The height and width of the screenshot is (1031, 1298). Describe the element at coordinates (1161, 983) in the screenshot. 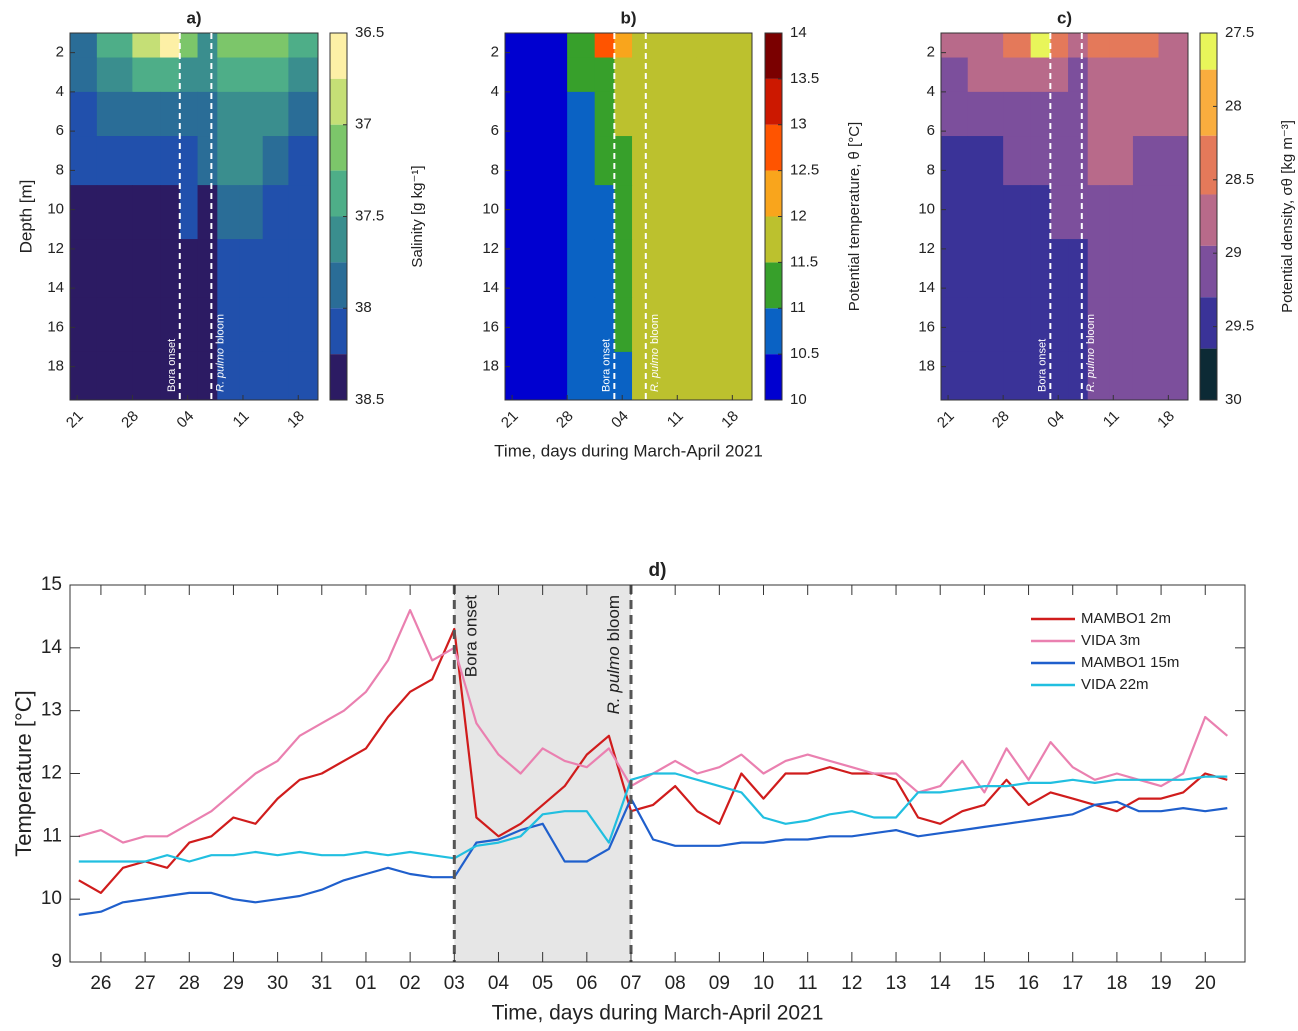

I see `x-tick-label: 19` at that location.